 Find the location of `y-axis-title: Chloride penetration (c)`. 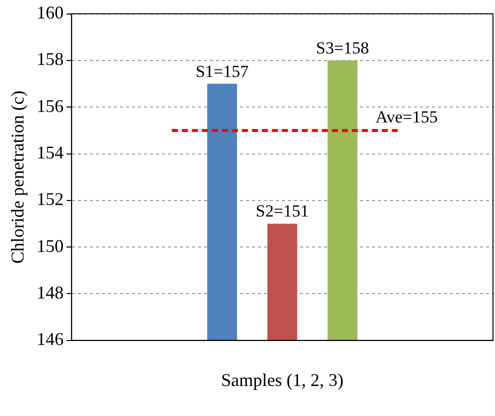

y-axis-title: Chloride penetration (c) is located at coordinates (18, 177).